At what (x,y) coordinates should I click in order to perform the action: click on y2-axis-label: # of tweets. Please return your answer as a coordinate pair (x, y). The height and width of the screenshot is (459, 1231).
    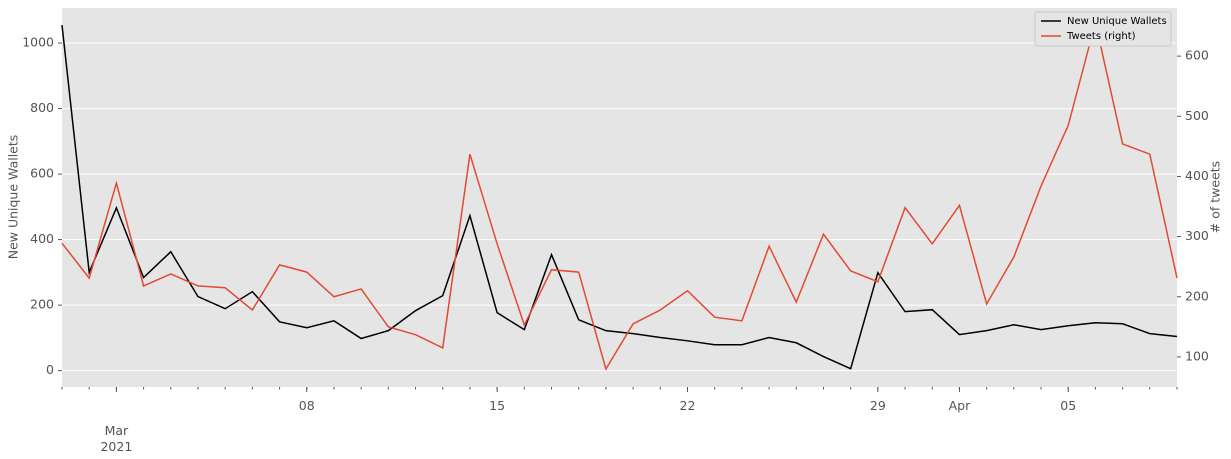
    Looking at the image, I should click on (1215, 197).